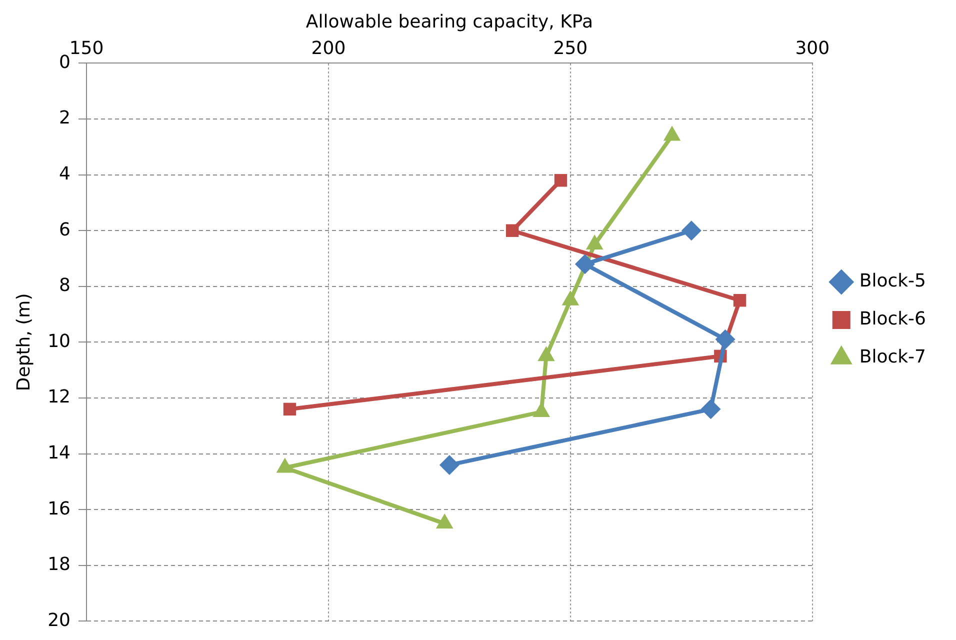  Describe the element at coordinates (892, 357) in the screenshot. I see `legend-label: Block-7` at that location.